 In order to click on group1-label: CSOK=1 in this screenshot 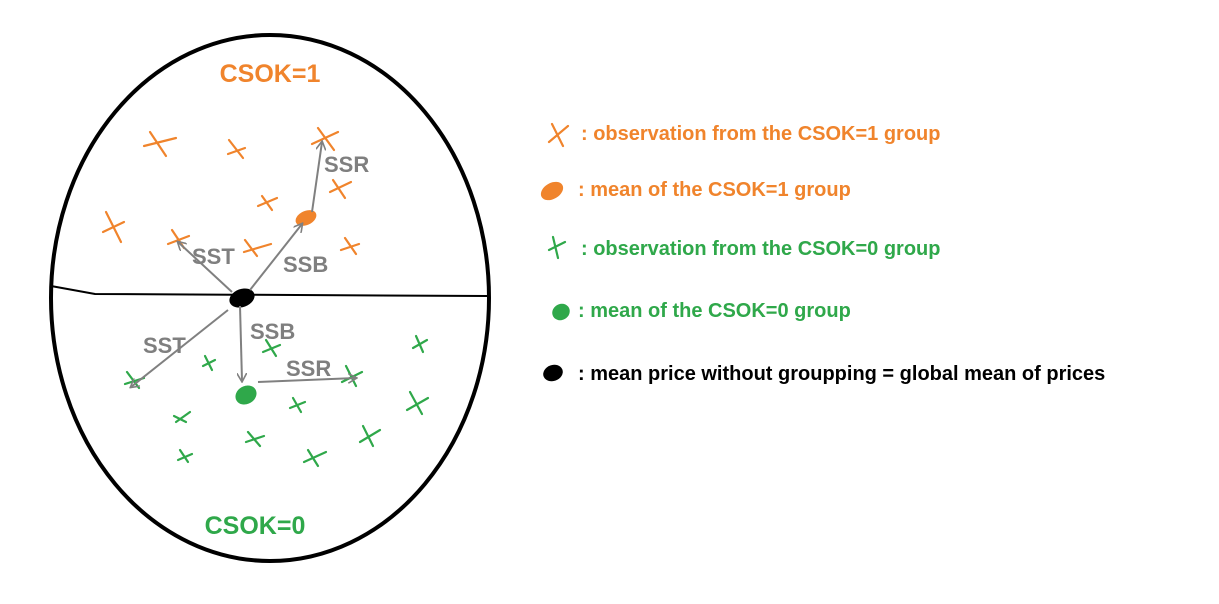, I will do `click(270, 74)`.